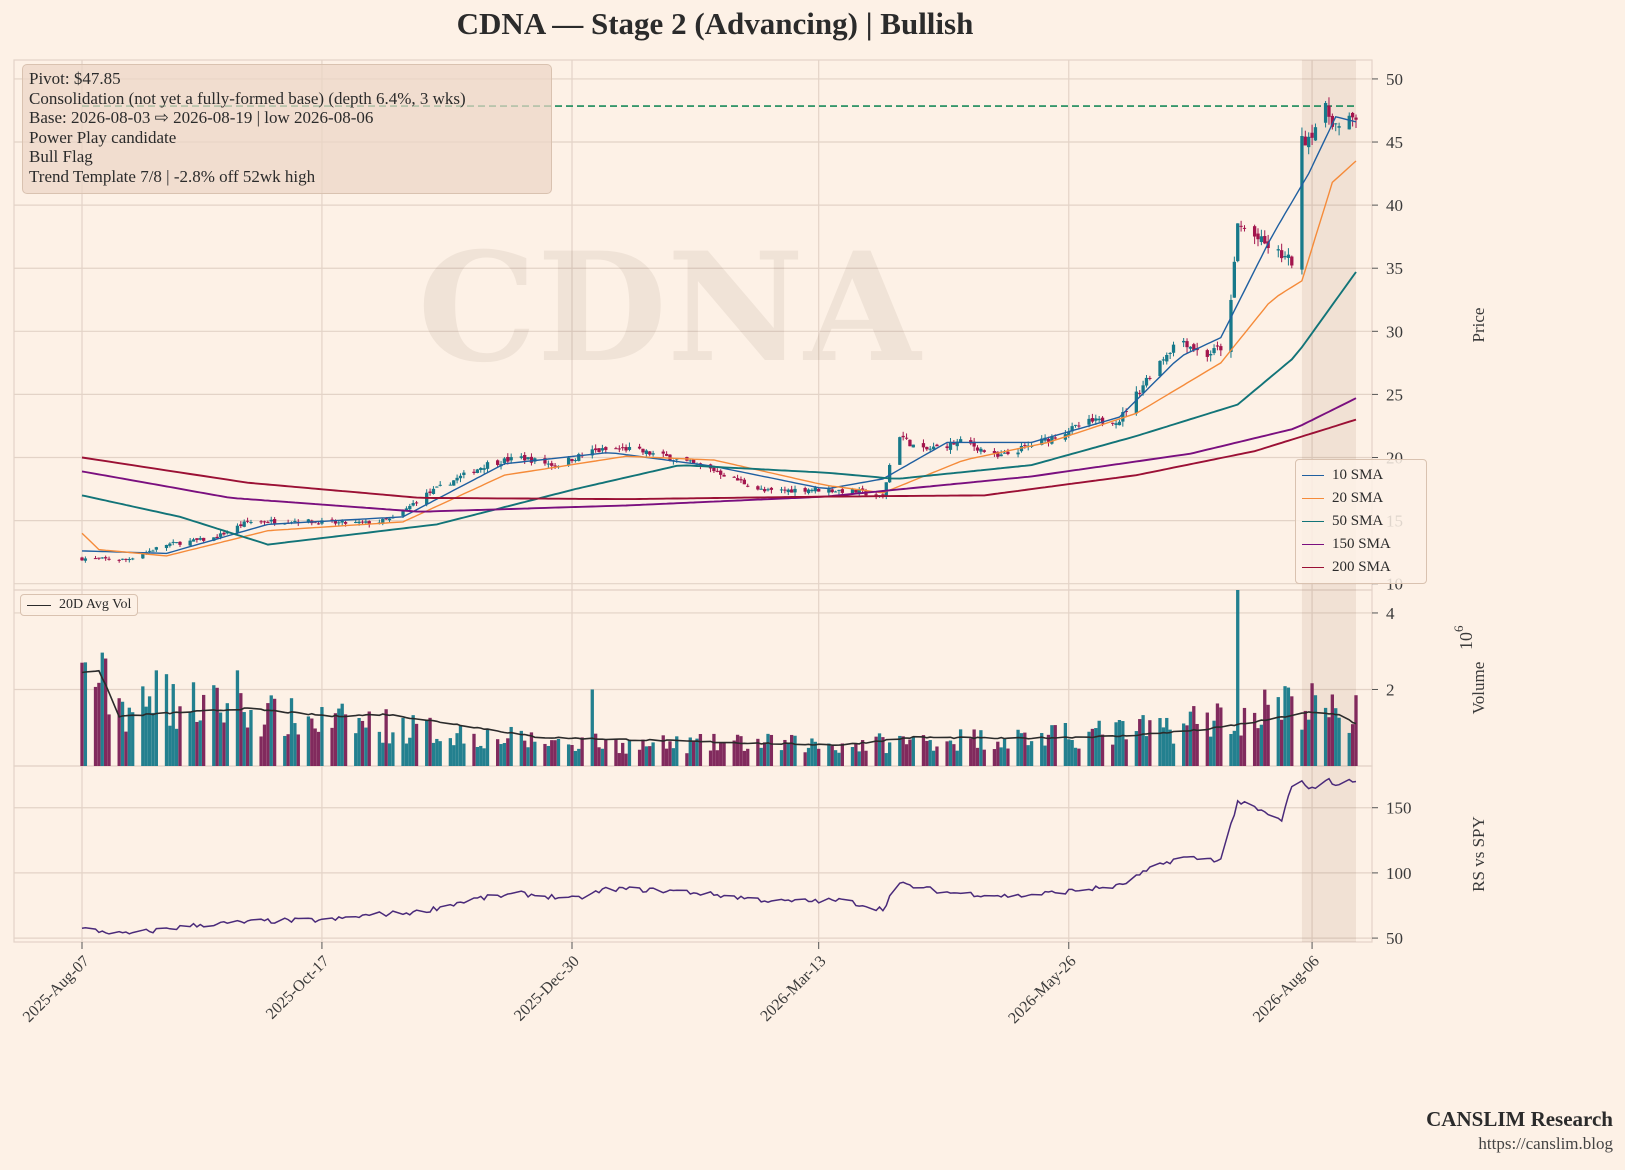 The image size is (1625, 1170). What do you see at coordinates (1519, 1119) in the screenshot?
I see `footer-brand: CANSLIM Research` at bounding box center [1519, 1119].